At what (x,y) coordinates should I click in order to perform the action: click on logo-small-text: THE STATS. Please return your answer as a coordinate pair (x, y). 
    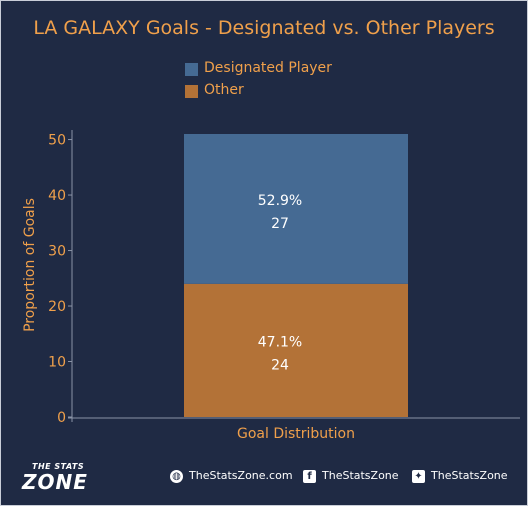
    Looking at the image, I should click on (58, 466).